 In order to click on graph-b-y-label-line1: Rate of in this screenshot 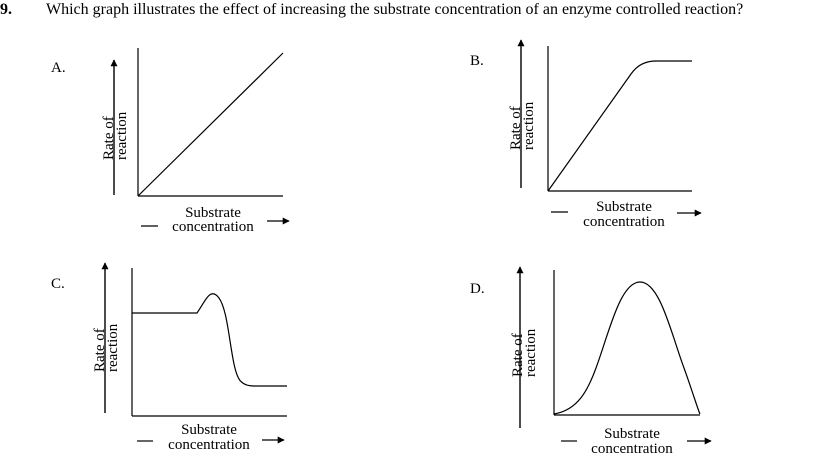, I will do `click(516, 128)`.